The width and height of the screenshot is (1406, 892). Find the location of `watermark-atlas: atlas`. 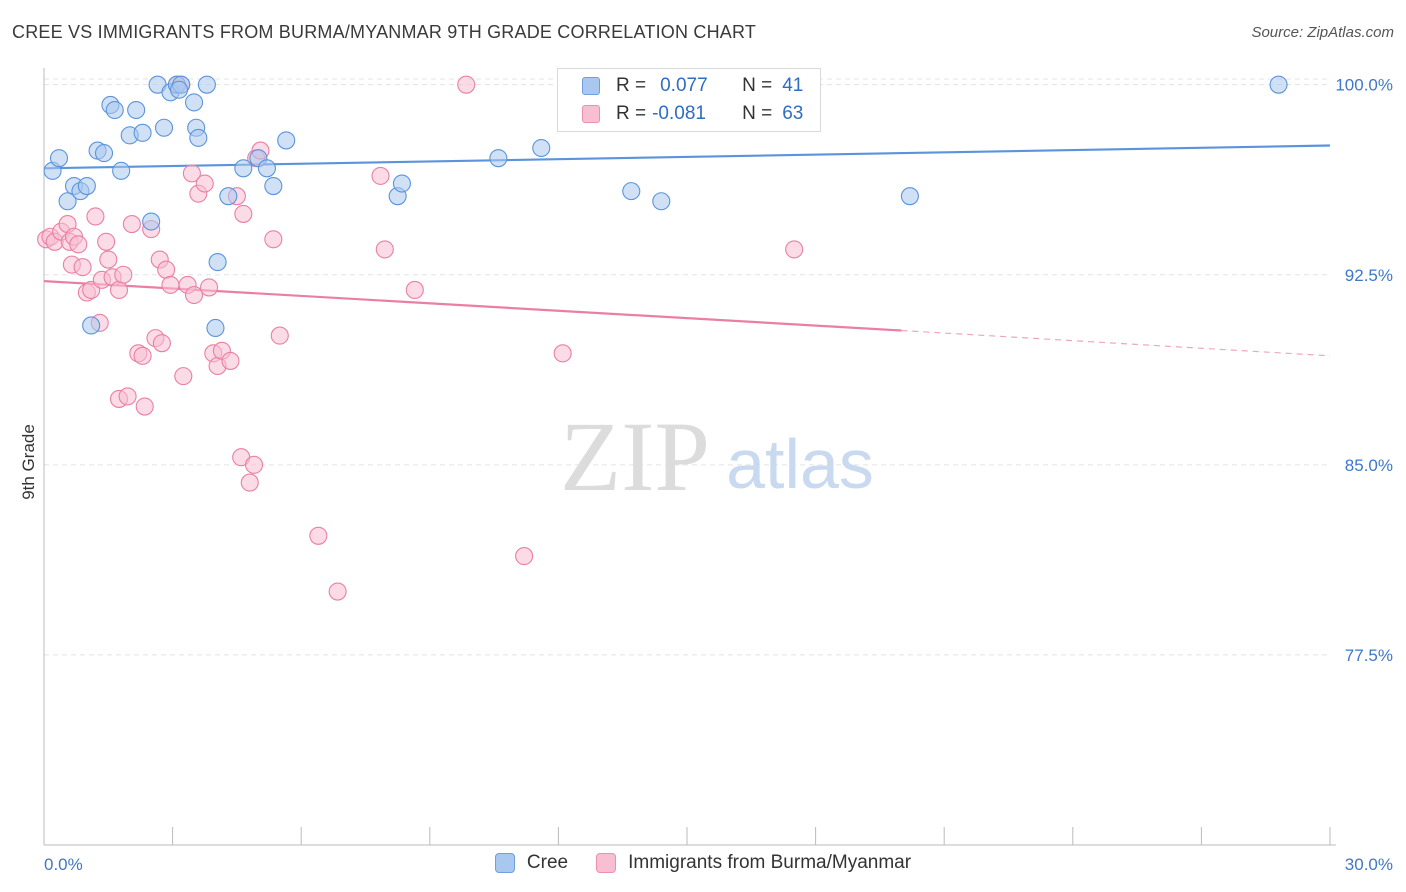

watermark-atlas: atlas is located at coordinates (800, 464).